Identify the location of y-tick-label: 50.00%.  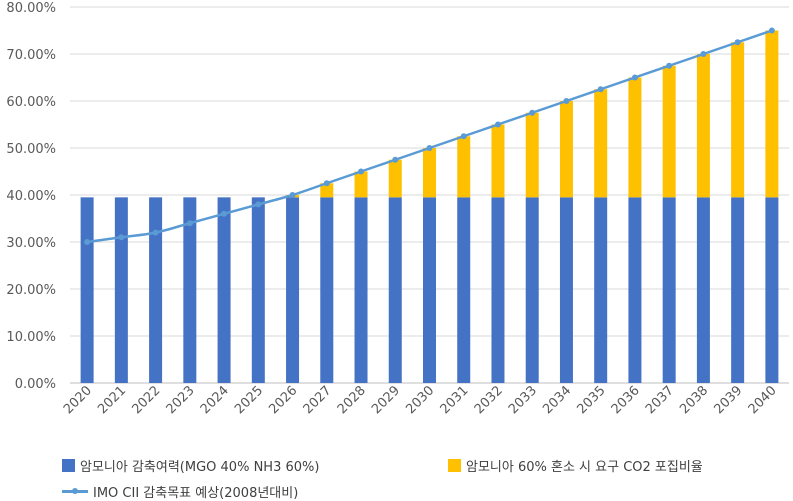
(31, 149).